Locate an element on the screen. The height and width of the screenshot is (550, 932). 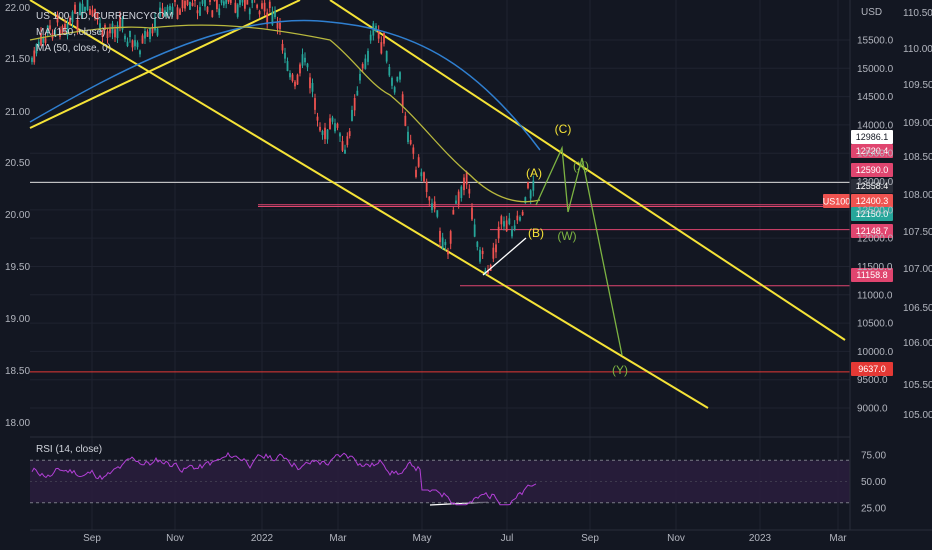
date-tick-label: Mar is located at coordinates (838, 538).